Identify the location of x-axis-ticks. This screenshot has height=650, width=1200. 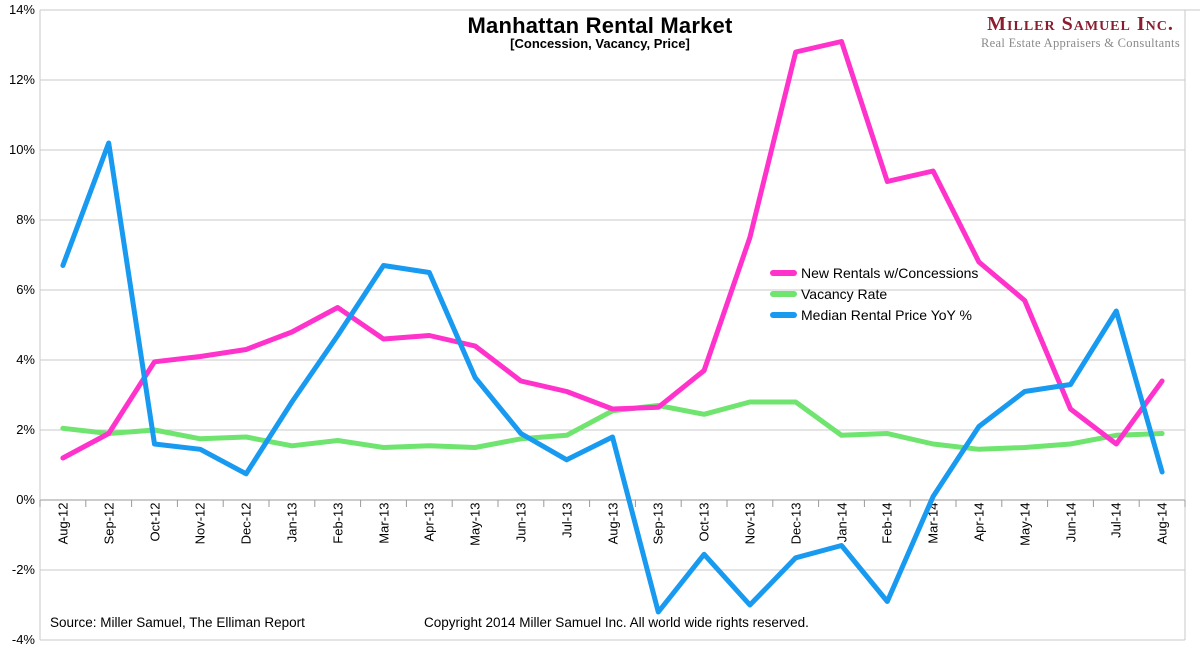
(612, 503).